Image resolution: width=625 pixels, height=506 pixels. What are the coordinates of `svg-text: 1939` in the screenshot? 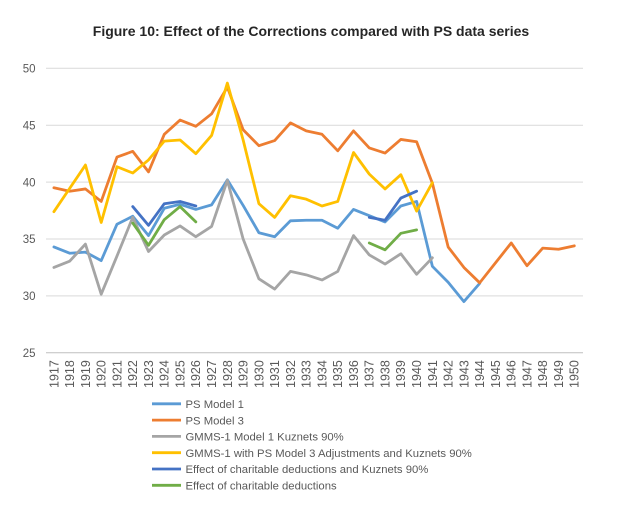 It's located at (401, 374).